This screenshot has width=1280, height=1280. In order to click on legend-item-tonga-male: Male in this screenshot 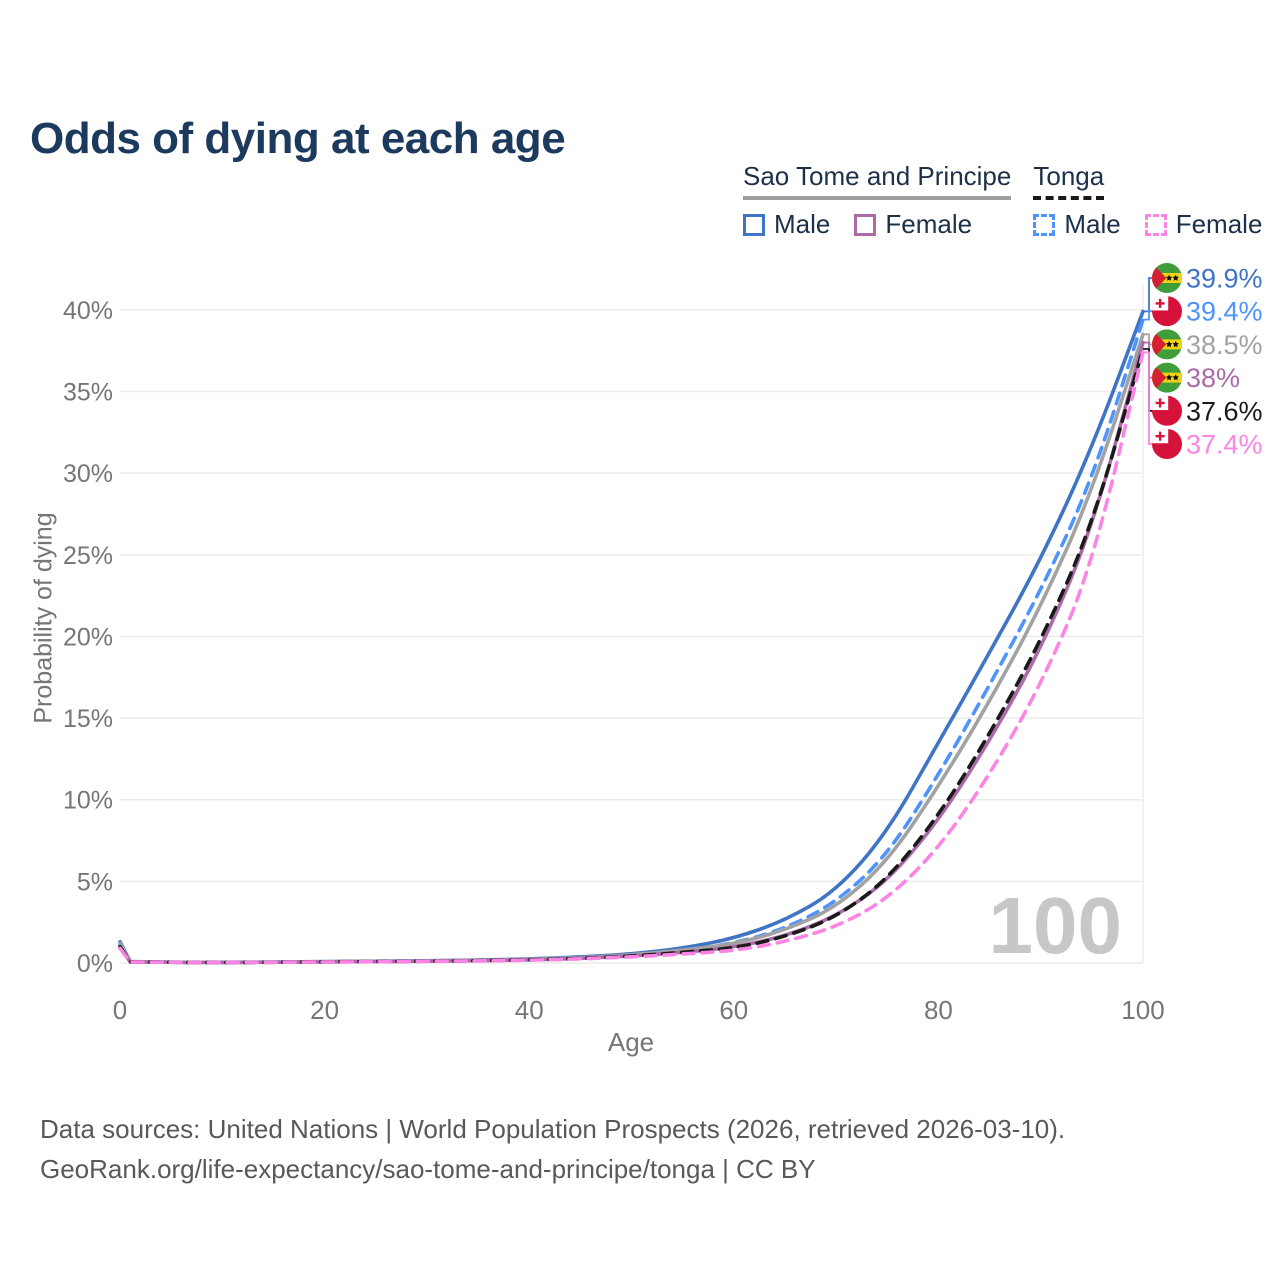, I will do `click(1077, 224)`.